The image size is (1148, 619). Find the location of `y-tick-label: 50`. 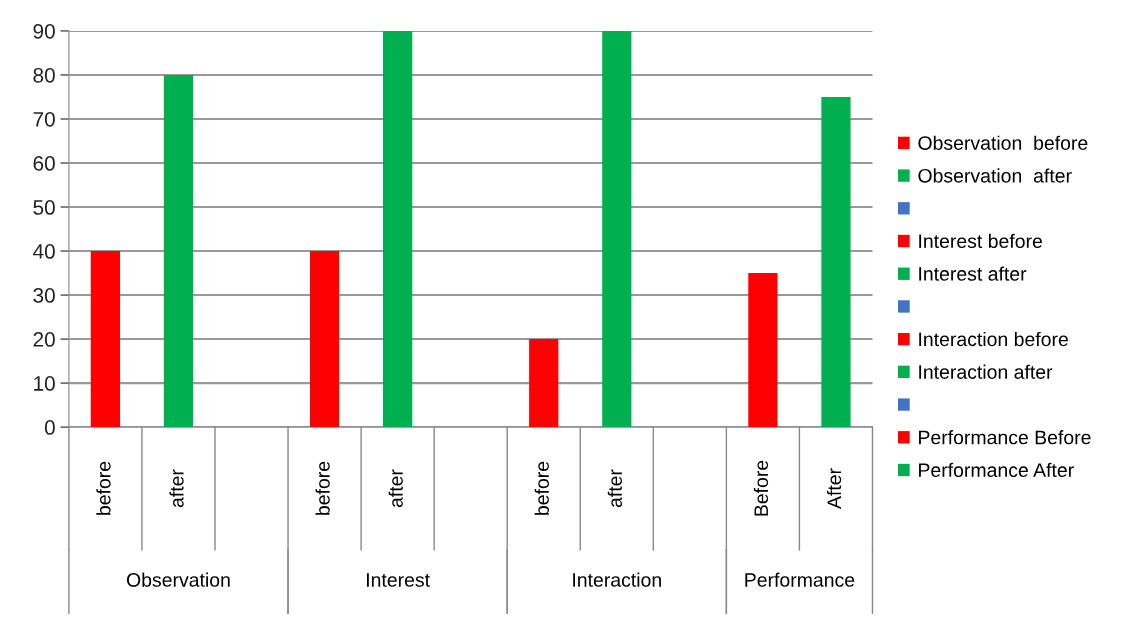

y-tick-label: 50 is located at coordinates (44, 207).